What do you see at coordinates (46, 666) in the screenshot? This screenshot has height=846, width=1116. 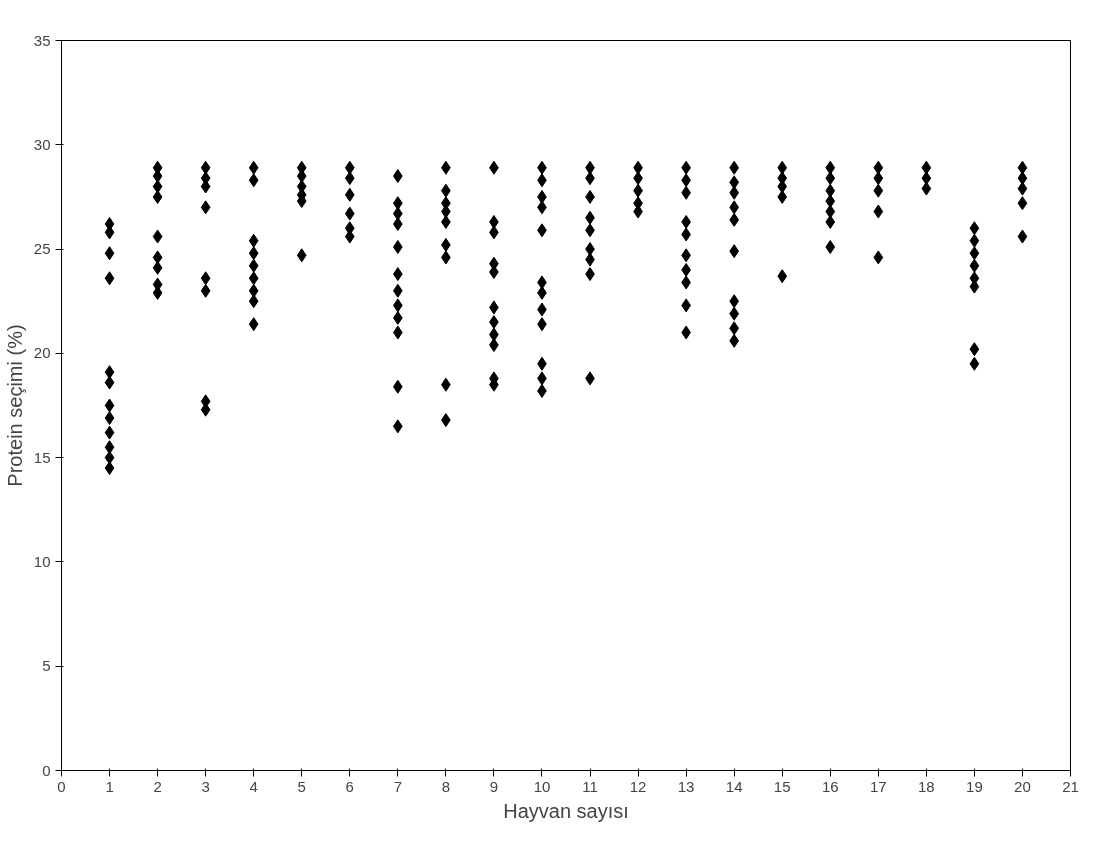 I see `y-tick-label: 5` at bounding box center [46, 666].